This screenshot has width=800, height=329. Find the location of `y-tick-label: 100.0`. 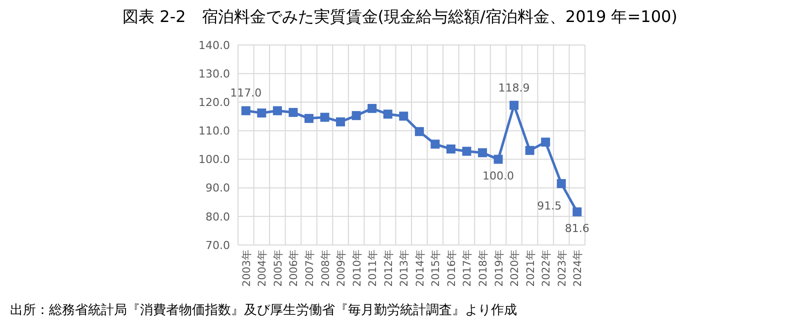

y-tick-label: 100.0 is located at coordinates (214, 159).